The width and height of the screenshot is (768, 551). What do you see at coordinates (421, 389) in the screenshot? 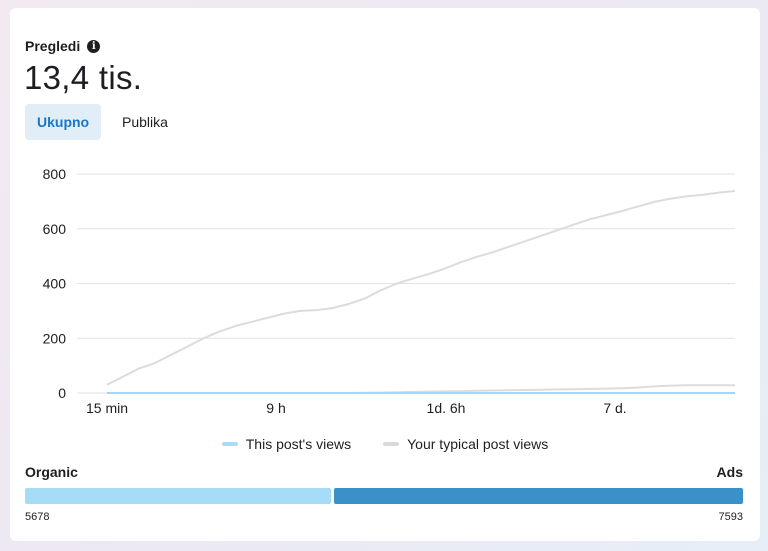
I see `series-line-typical-low` at bounding box center [421, 389].